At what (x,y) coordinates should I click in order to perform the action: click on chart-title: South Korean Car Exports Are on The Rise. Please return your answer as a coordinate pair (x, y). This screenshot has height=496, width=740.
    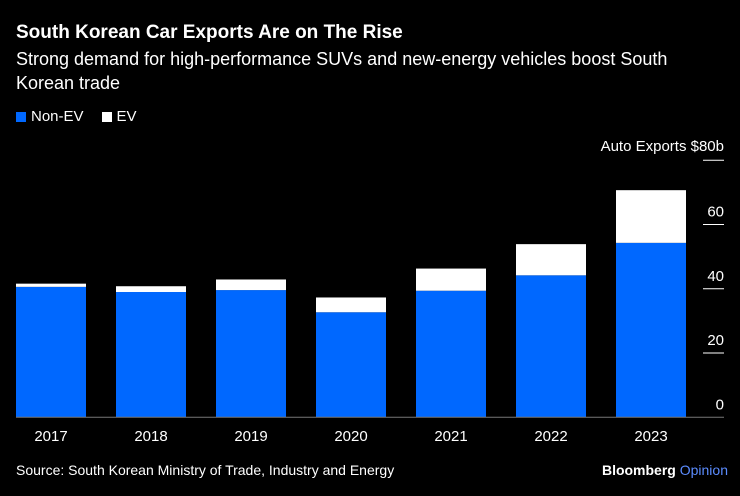
    Looking at the image, I should click on (209, 32).